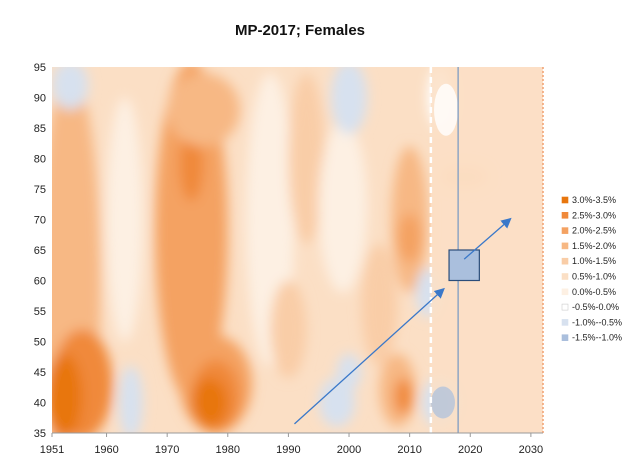 The height and width of the screenshot is (470, 644). I want to click on legend-label: -1.5%--1.0%, so click(597, 338).